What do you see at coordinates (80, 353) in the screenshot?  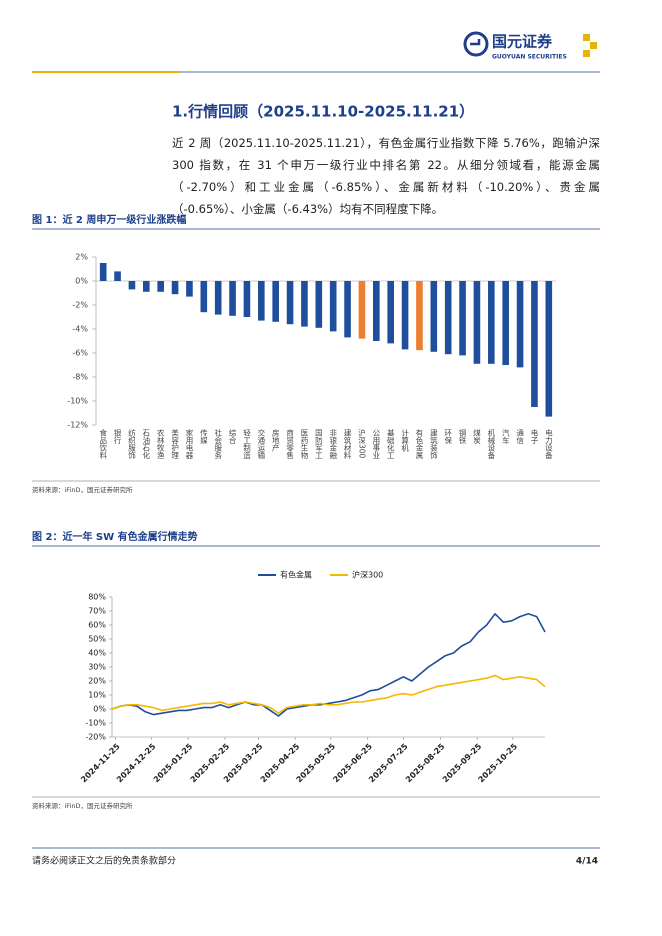 I see `y-tick-label: -6%` at bounding box center [80, 353].